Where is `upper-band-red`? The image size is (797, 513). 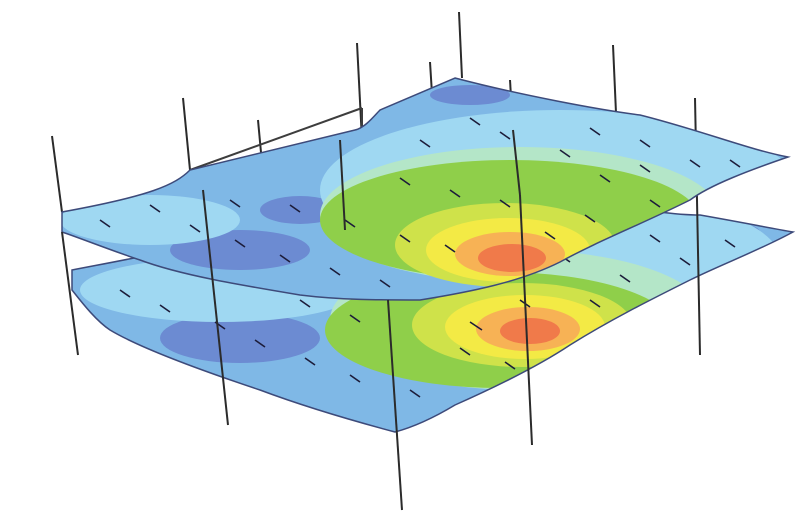 upper-band-red is located at coordinates (512, 258).